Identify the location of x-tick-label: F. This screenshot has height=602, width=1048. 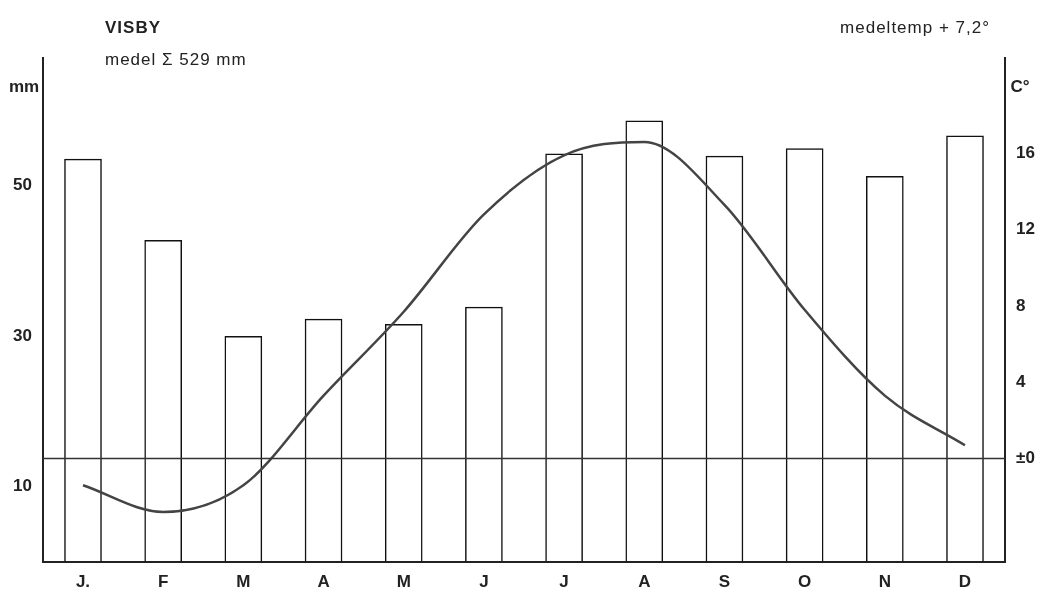
(163, 582).